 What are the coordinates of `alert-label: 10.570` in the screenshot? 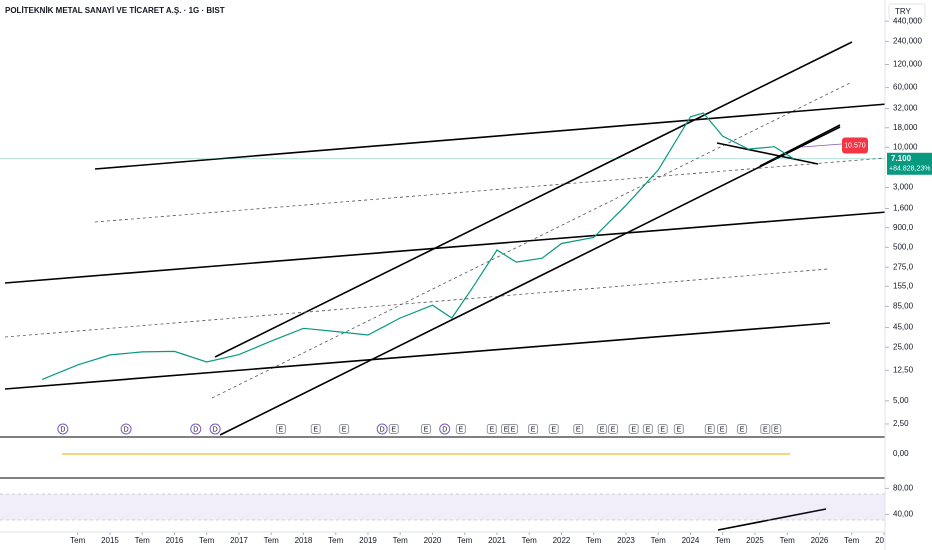 It's located at (855, 145).